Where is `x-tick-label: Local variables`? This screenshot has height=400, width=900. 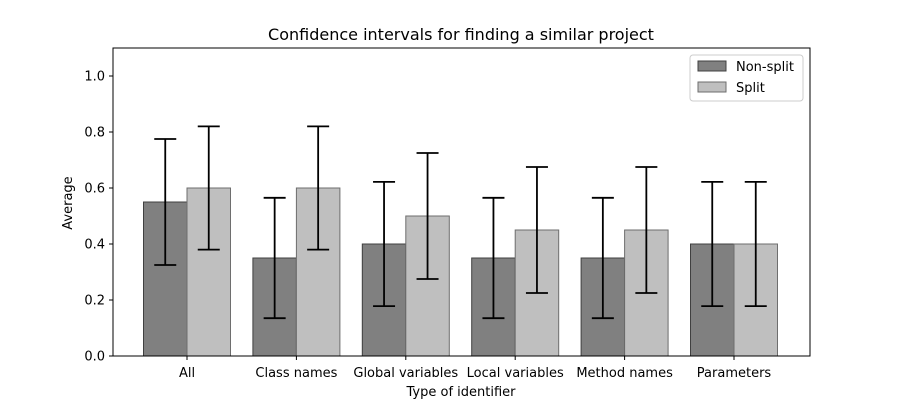
x-tick-label: Local variables is located at coordinates (515, 373).